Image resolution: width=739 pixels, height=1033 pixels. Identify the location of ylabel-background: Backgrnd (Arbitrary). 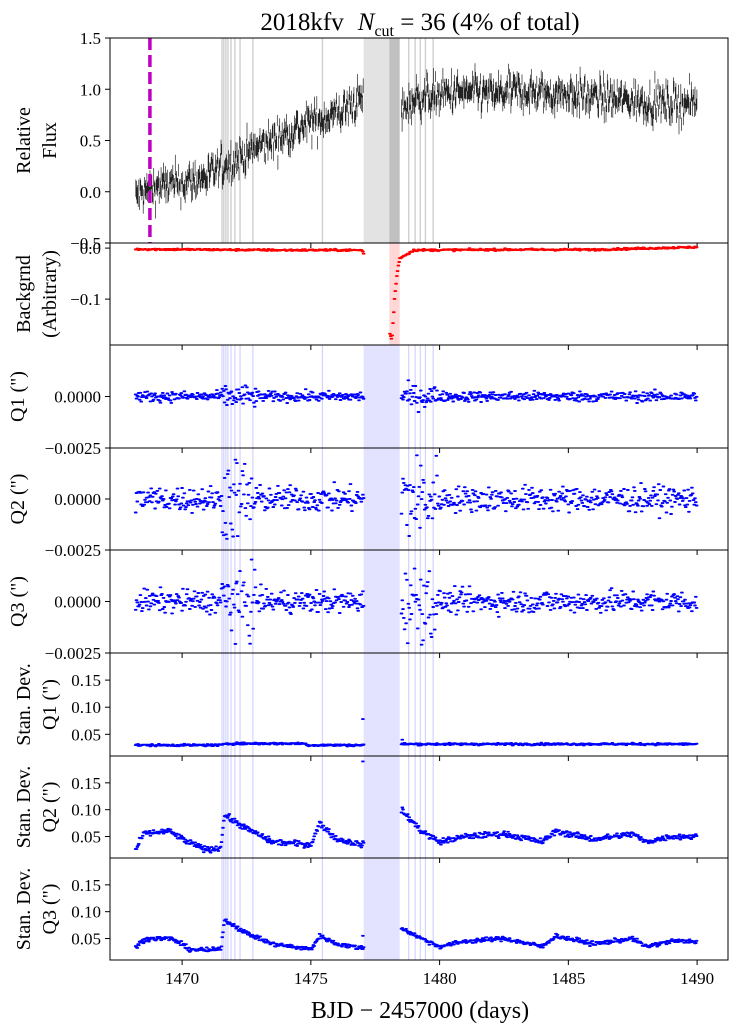
(37, 294).